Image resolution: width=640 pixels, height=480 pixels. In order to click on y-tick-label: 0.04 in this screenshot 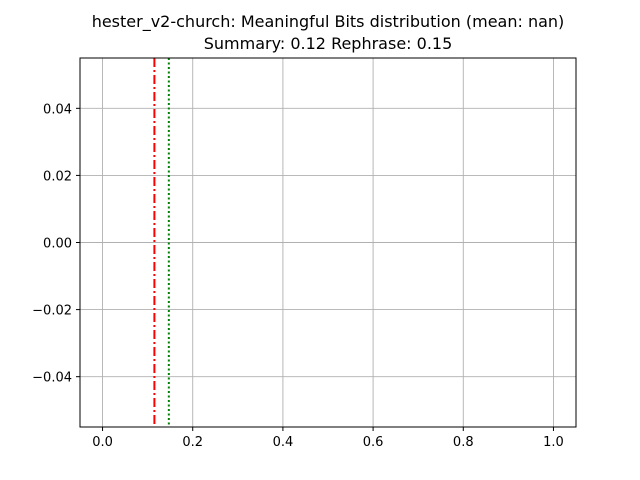, I will do `click(57, 109)`.